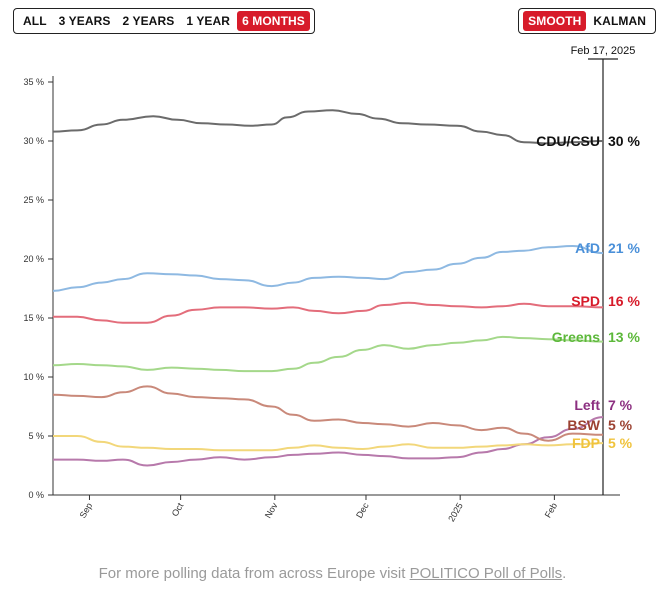 This screenshot has height=592, width=665. Describe the element at coordinates (624, 248) in the screenshot. I see `series-value-afd: 21 %` at that location.